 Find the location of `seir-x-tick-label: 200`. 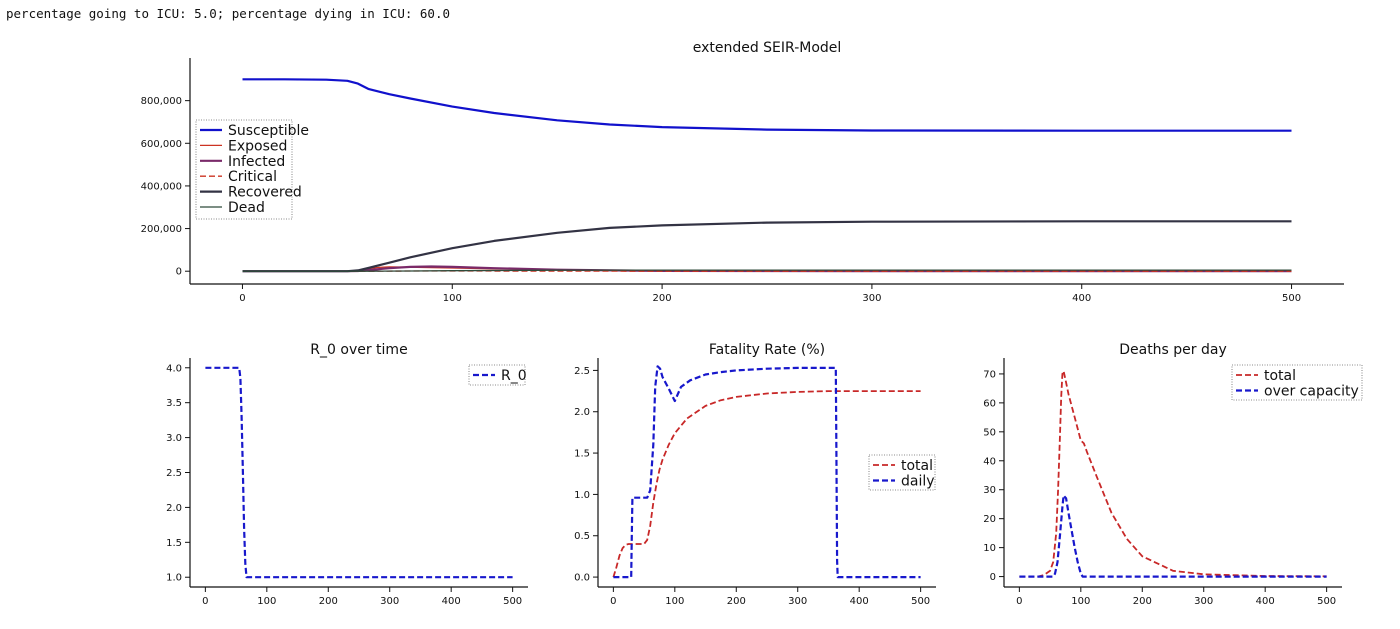

seir-x-tick-label: 200 is located at coordinates (662, 298).